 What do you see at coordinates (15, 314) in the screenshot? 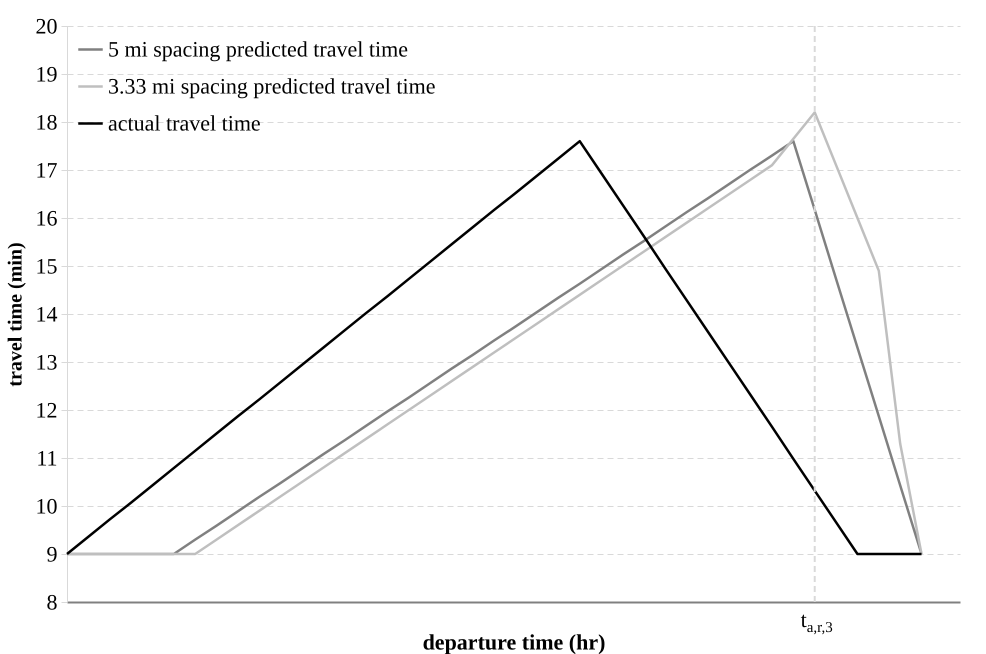
I see `y-axis-title: travel time (min)` at bounding box center [15, 314].